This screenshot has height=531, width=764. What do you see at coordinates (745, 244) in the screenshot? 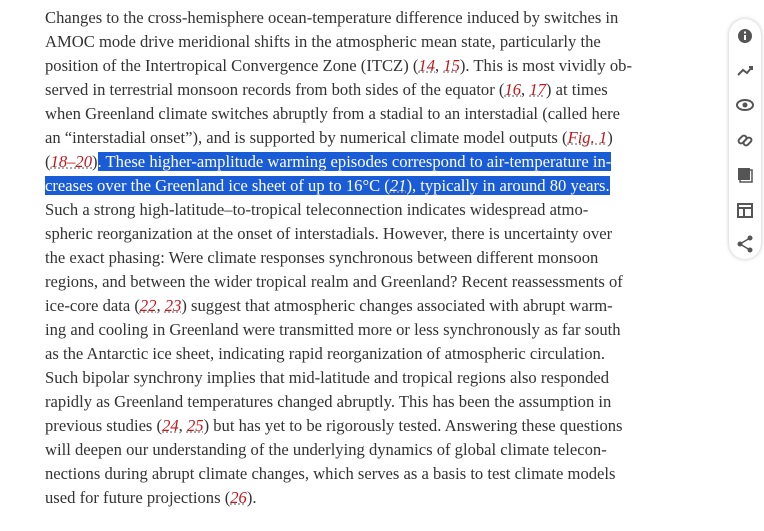
I see `share-icon` at bounding box center [745, 244].